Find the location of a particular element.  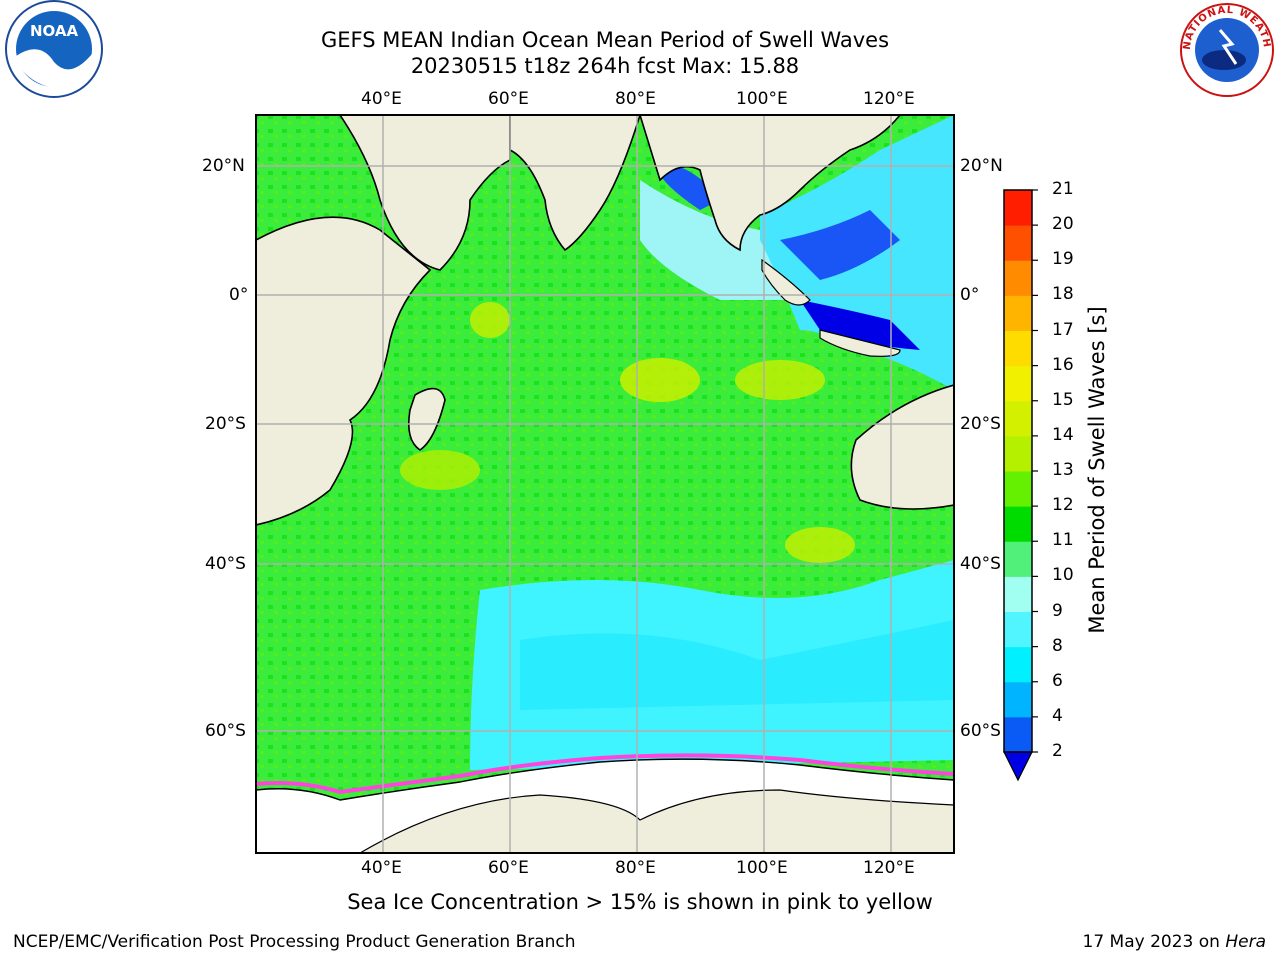

sea-ice-edge is located at coordinates (605, 774).